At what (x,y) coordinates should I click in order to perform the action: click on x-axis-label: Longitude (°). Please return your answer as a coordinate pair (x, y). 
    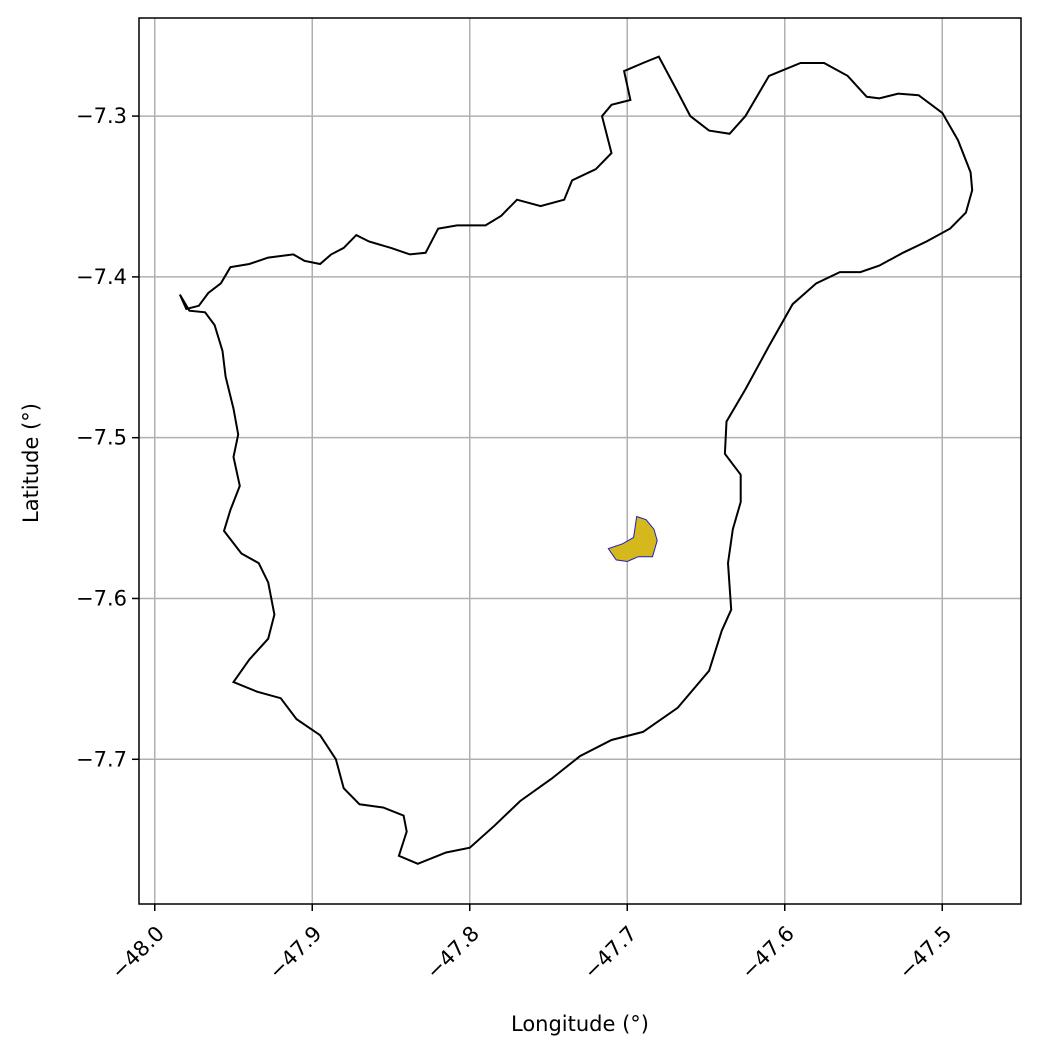
    Looking at the image, I should click on (580, 1024).